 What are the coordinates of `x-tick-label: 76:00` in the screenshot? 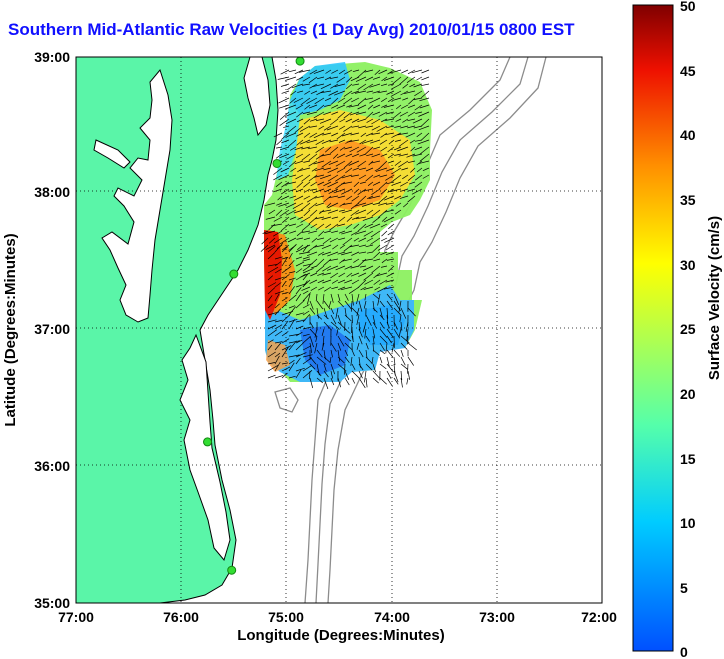 It's located at (181, 617).